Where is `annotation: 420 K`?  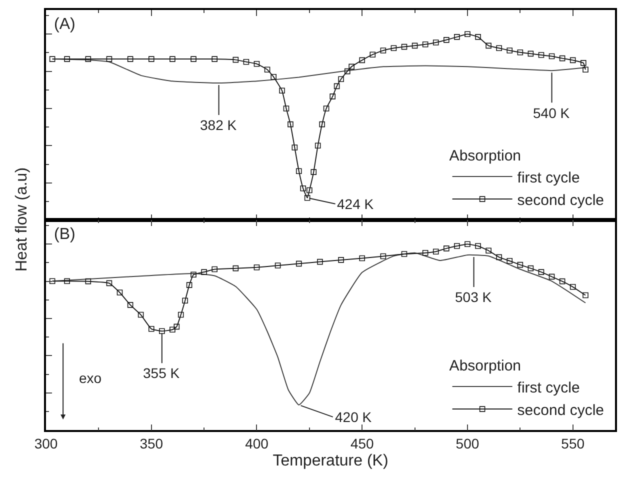
annotation: 420 K is located at coordinates (353, 417).